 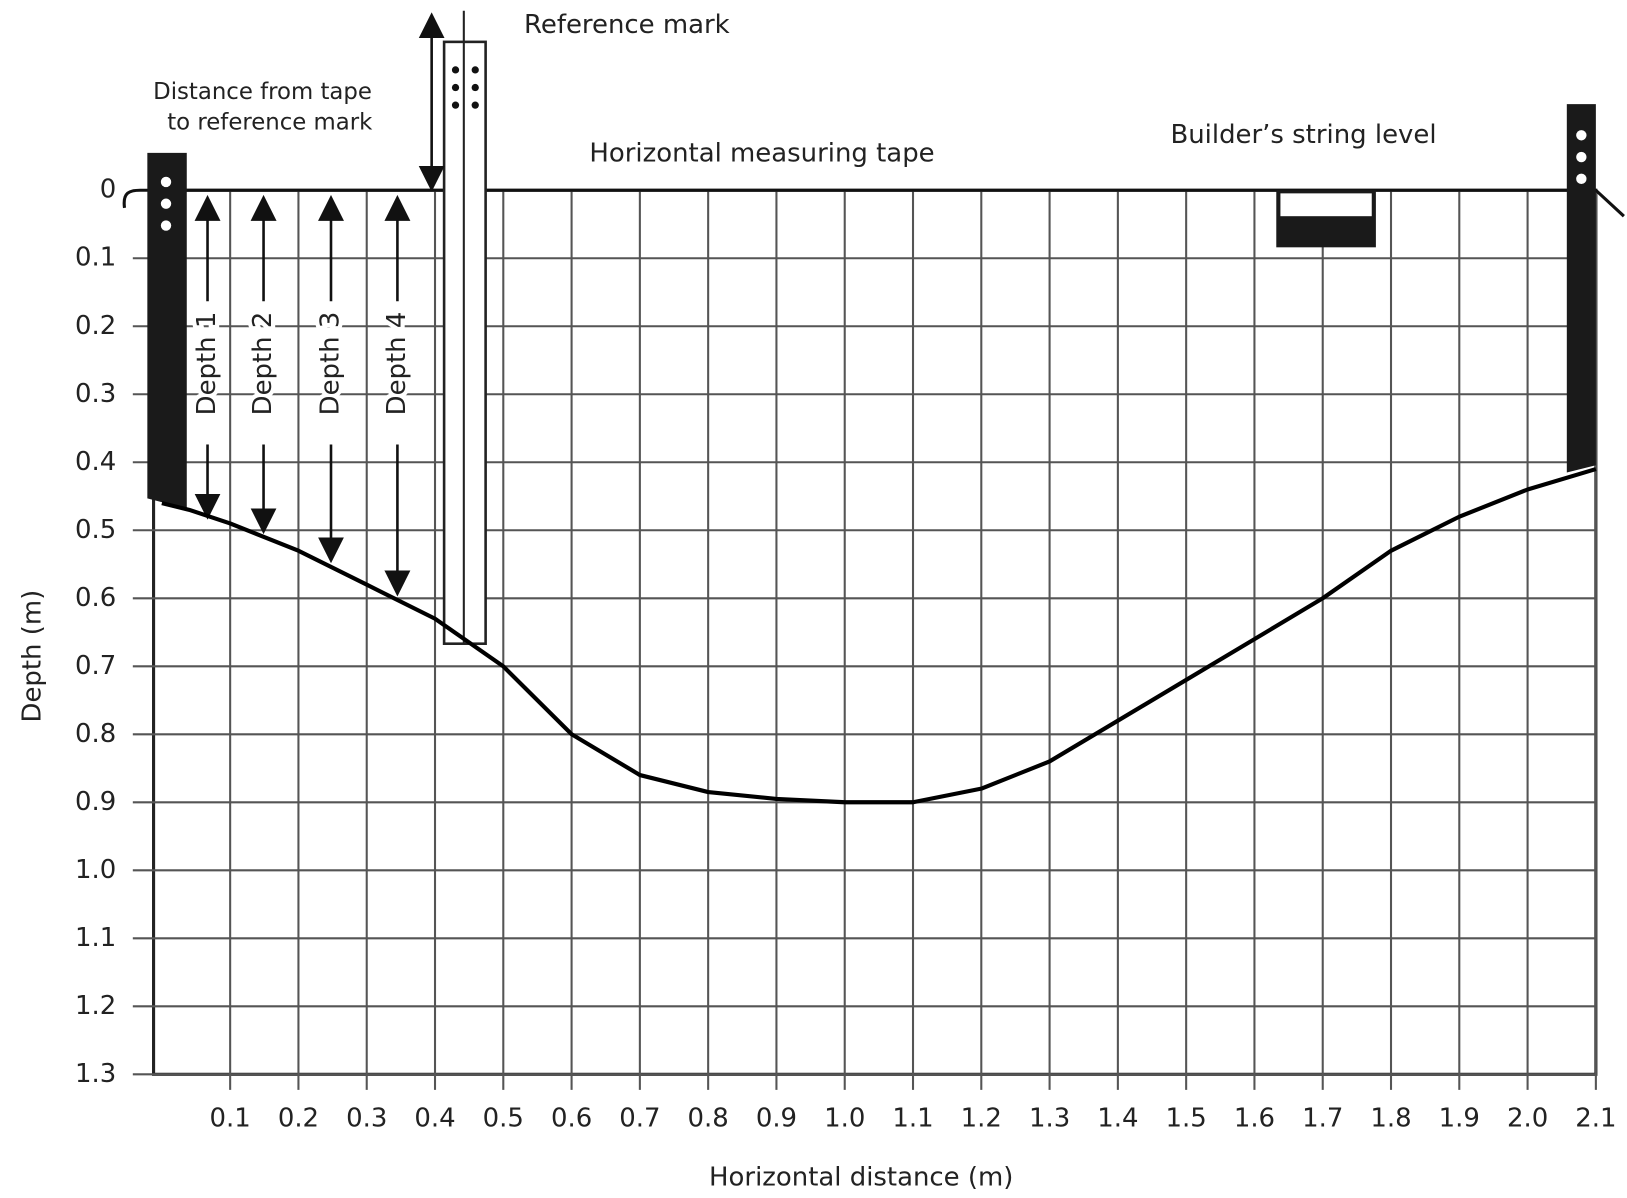 What do you see at coordinates (776, 1118) in the screenshot?
I see `x-tick-label: 0.9` at bounding box center [776, 1118].